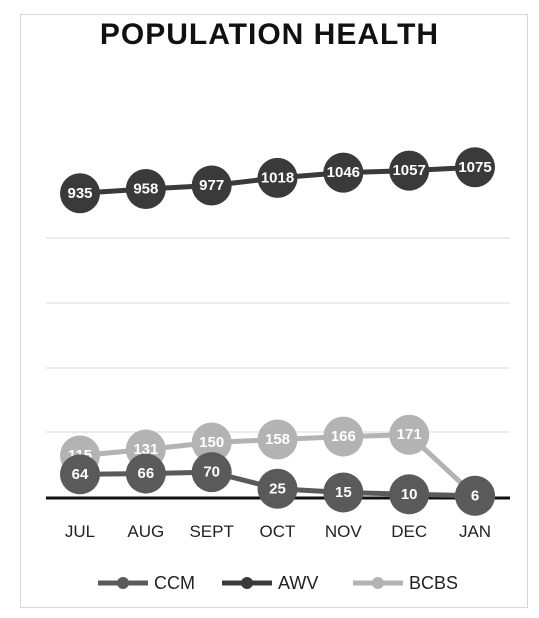 This screenshot has width=539, height=618. I want to click on data-point-ccm: 15, so click(343, 492).